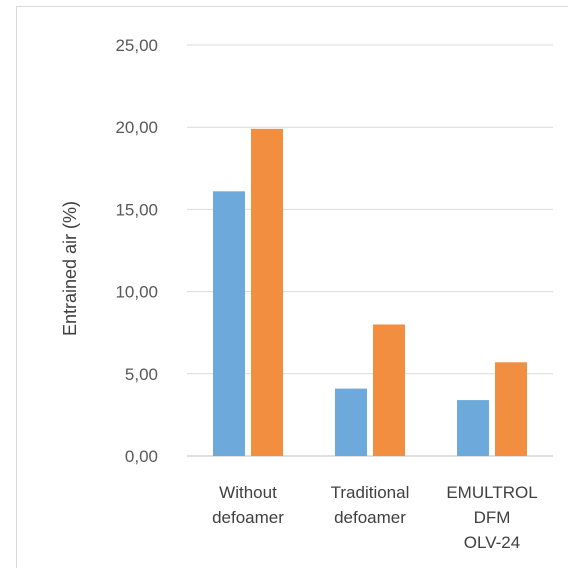  I want to click on x-category-label: Traditional defoamer, so click(370, 505).